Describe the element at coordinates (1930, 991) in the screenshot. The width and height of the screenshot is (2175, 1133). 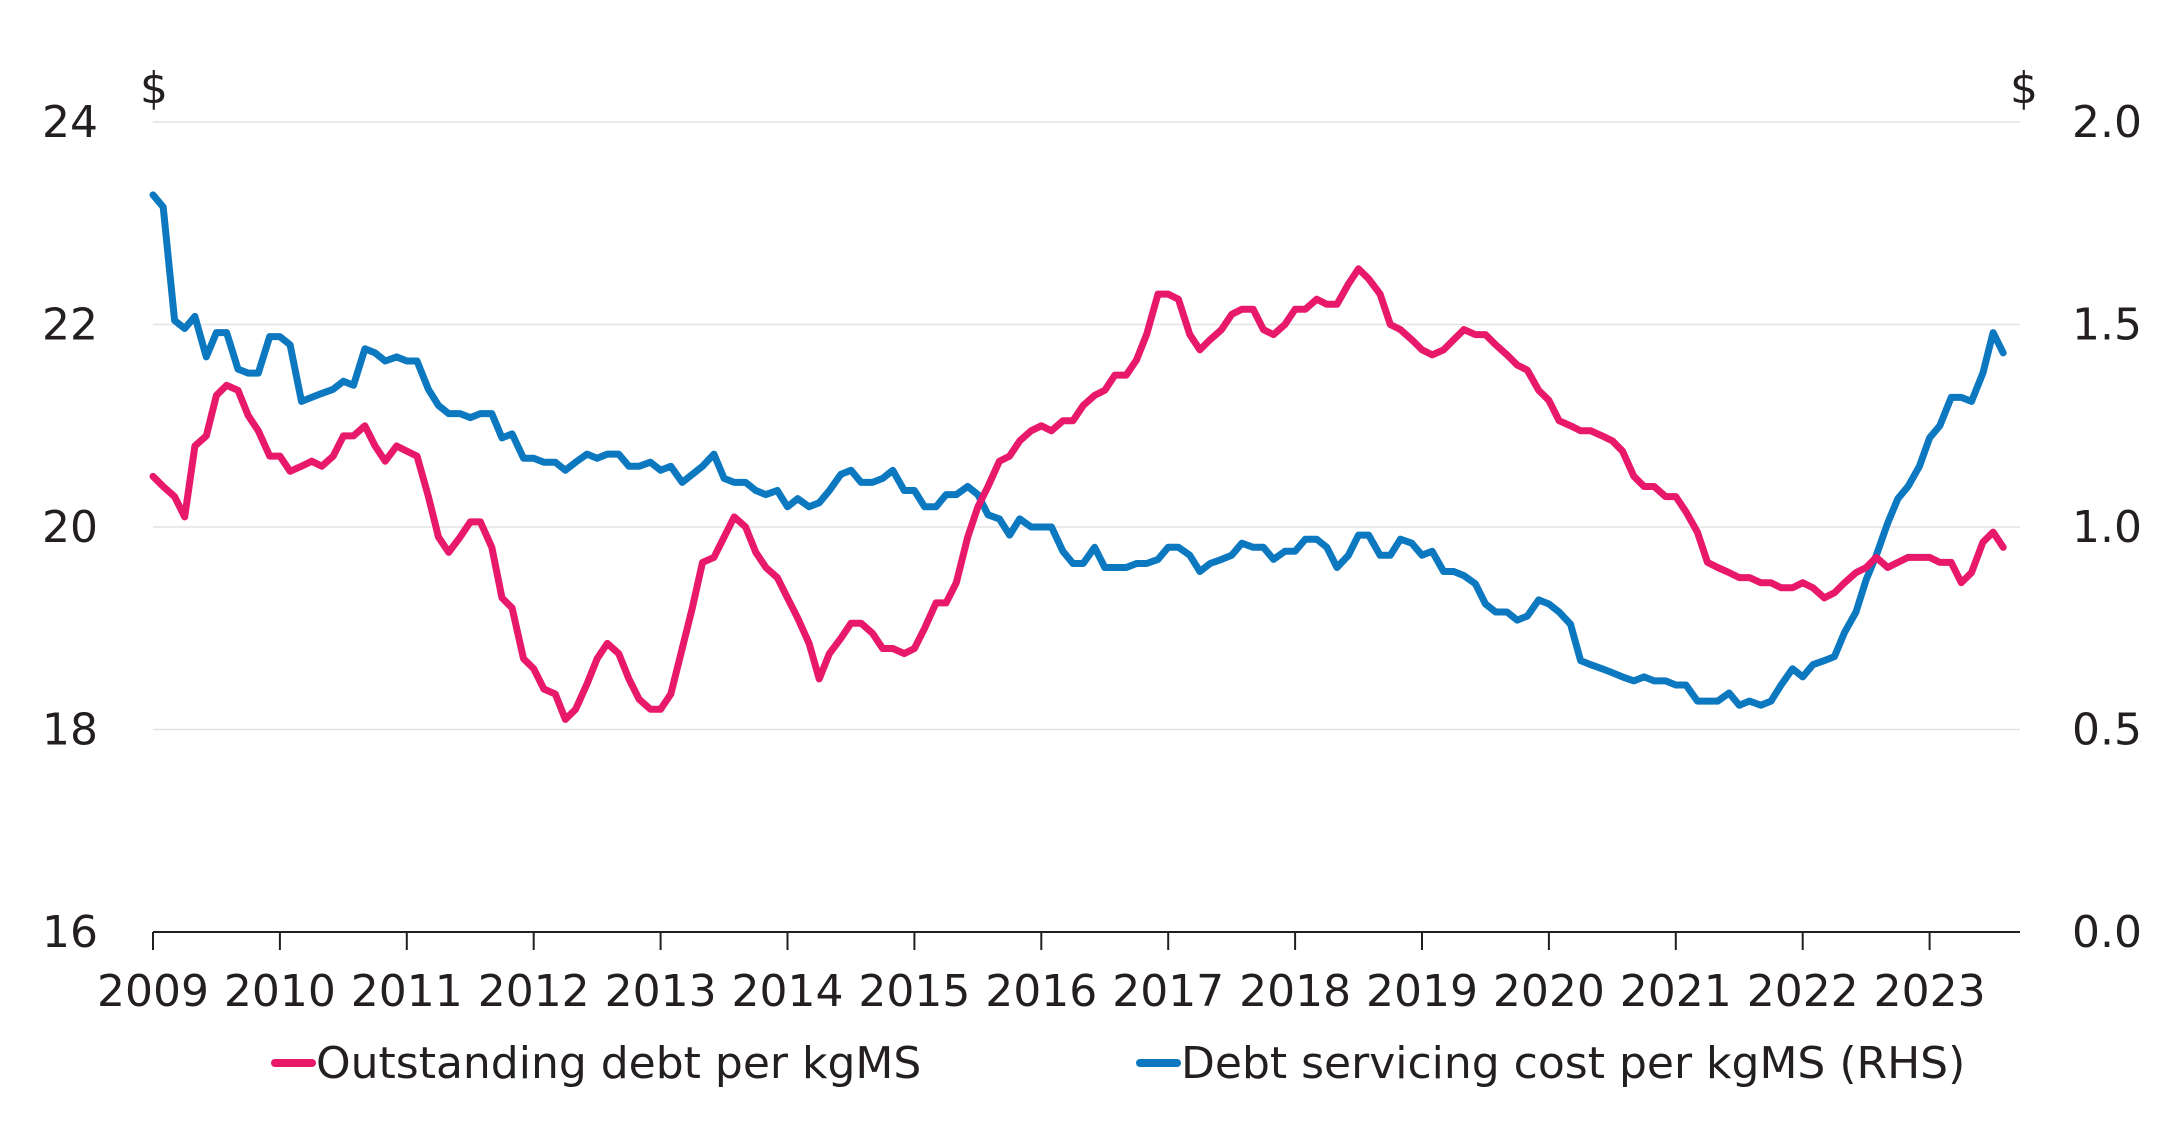
I see `x-tick-label: 2023` at that location.